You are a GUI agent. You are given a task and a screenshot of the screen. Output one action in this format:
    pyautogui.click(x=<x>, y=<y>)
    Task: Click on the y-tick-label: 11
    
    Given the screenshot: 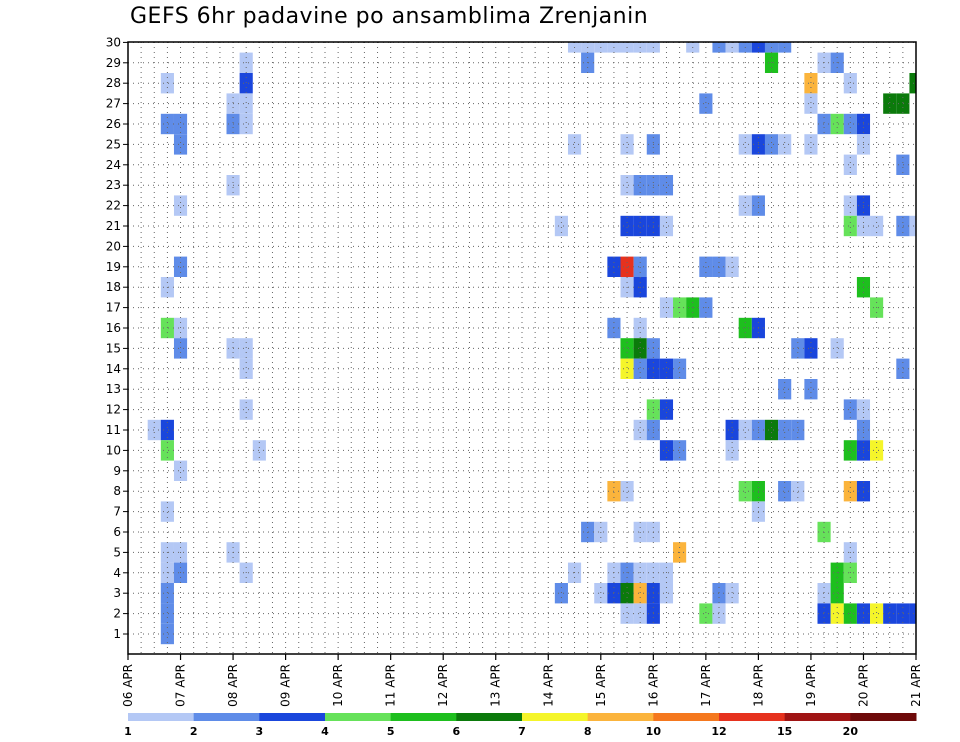 What is the action you would take?
    pyautogui.click(x=113, y=430)
    